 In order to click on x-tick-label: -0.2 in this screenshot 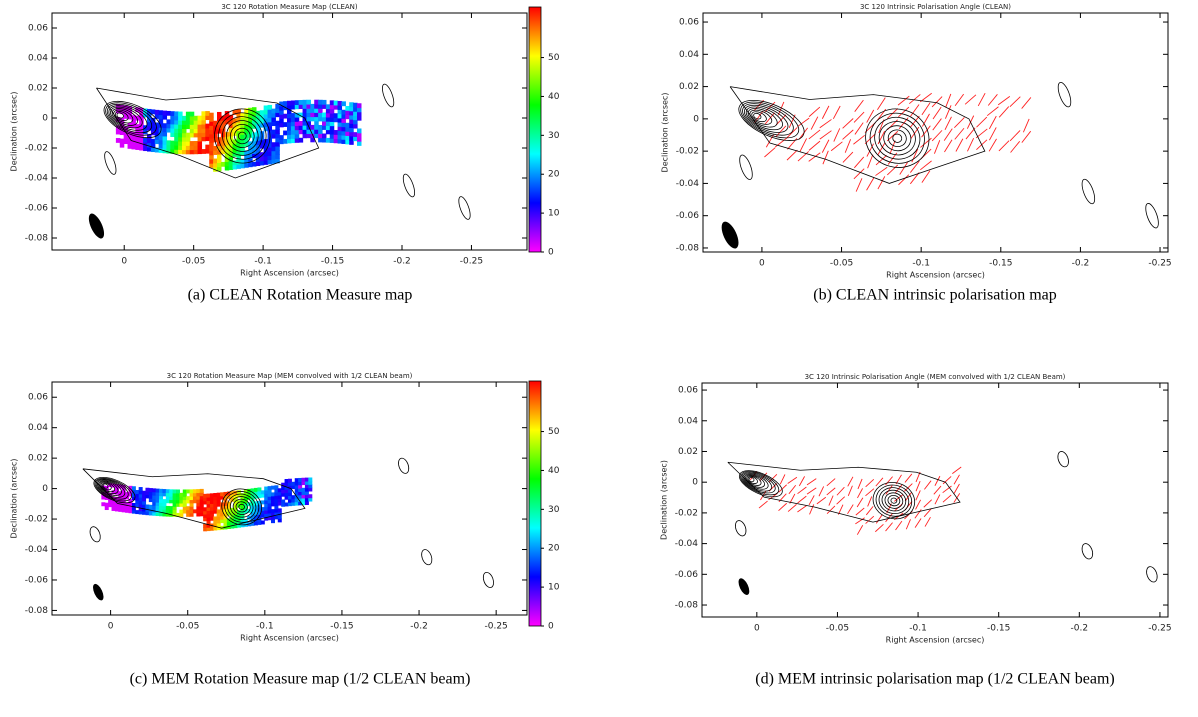, I will do `click(402, 262)`.